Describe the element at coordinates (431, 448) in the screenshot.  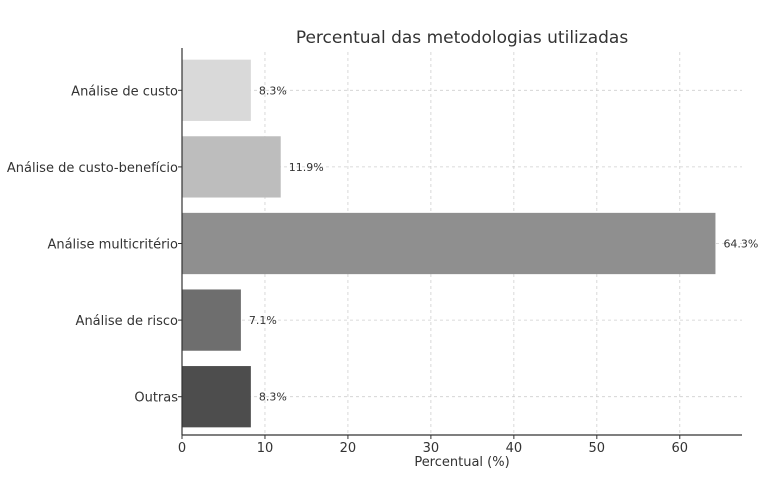
I see `x-tick-label-3: 30` at that location.